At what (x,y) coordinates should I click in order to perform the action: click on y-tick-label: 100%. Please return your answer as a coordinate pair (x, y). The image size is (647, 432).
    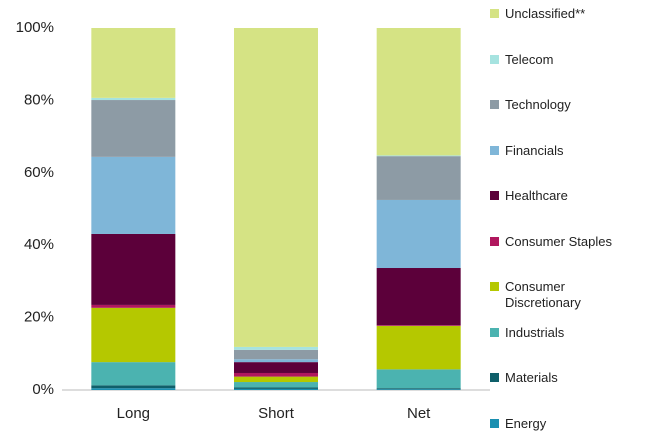
    Looking at the image, I should click on (35, 27).